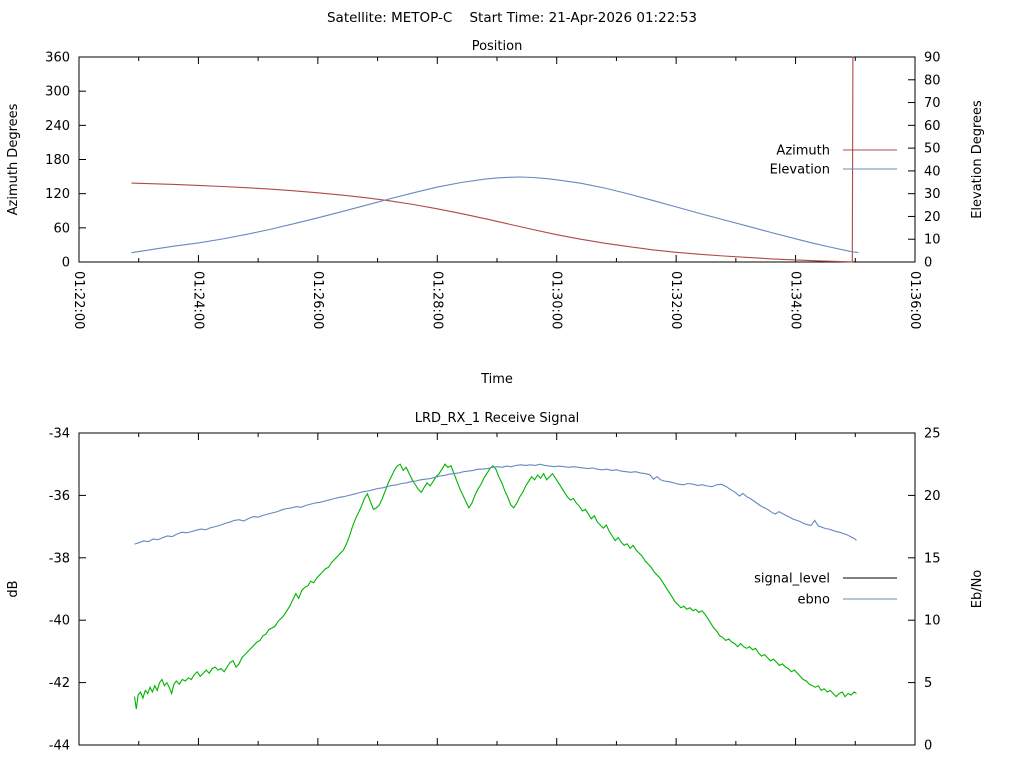 This screenshot has height=768, width=1024. Describe the element at coordinates (932, 194) in the screenshot. I see `y2-tick-label: 30` at that location.